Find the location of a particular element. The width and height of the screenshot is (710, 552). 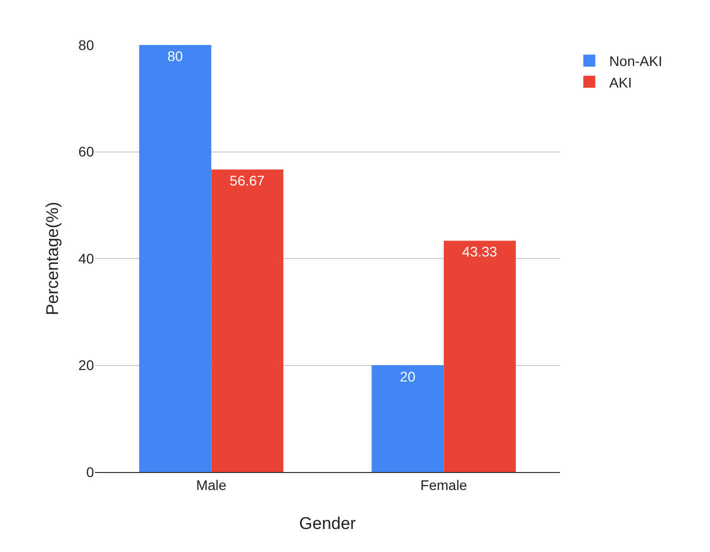

data-label: 56.67 is located at coordinates (247, 180).